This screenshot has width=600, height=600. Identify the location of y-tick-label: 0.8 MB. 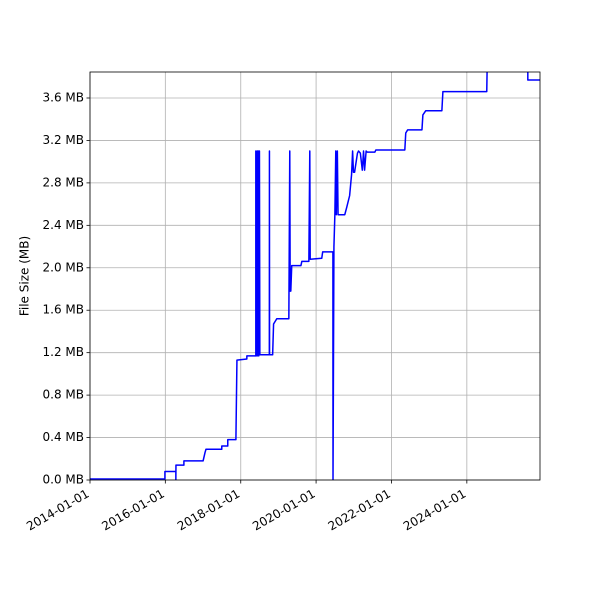
(63, 395).